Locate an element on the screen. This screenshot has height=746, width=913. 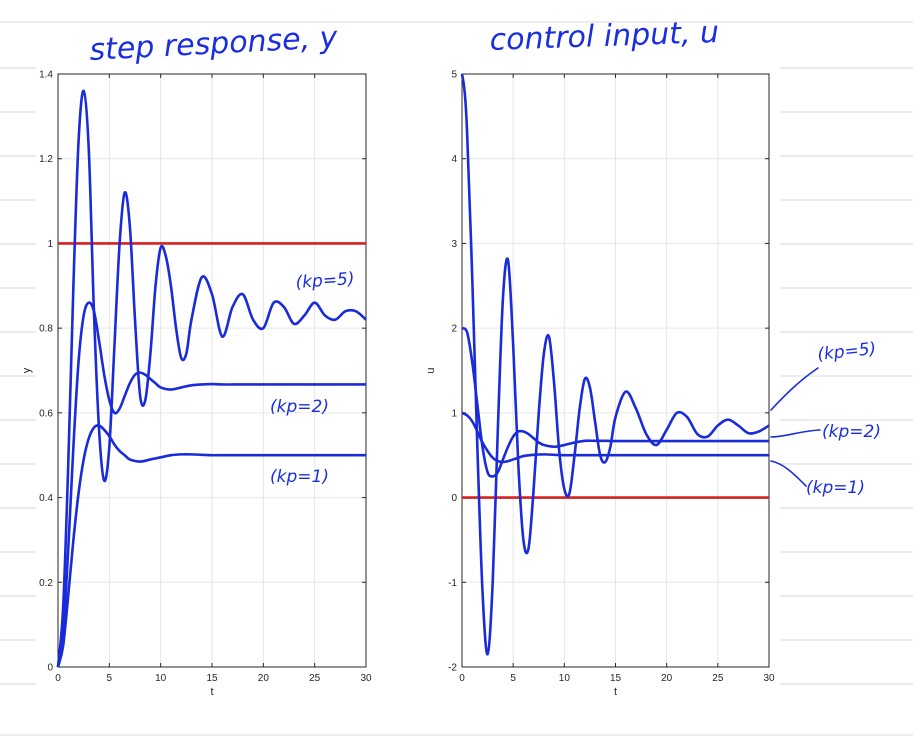
left-y-tick-label: 0.4 is located at coordinates (46, 498).